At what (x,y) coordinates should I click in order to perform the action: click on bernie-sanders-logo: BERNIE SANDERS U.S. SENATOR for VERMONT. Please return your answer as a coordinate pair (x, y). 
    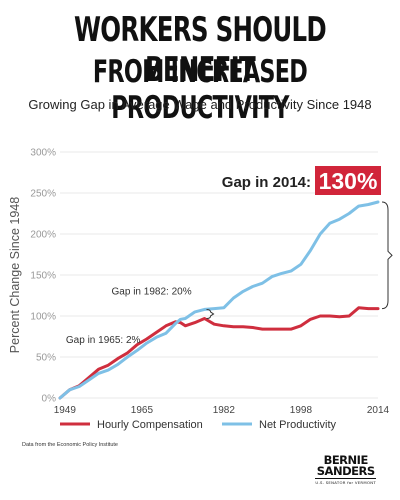
    Looking at the image, I should click on (345, 469).